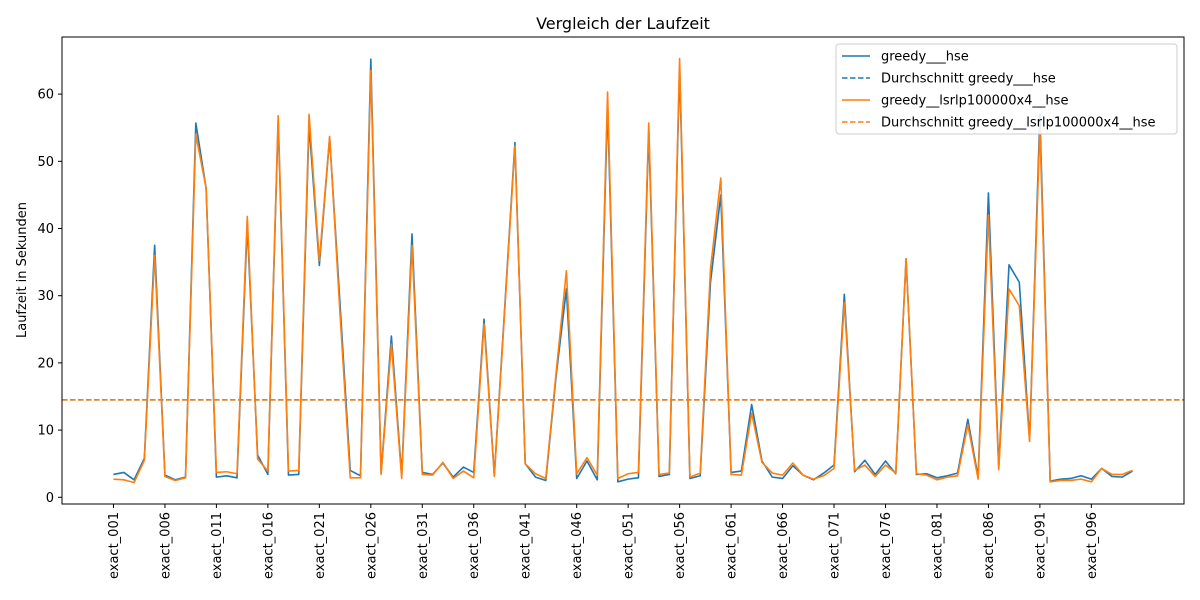 This screenshot has width=1200, height=600. I want to click on x-tick-label: exact_081, so click(937, 545).